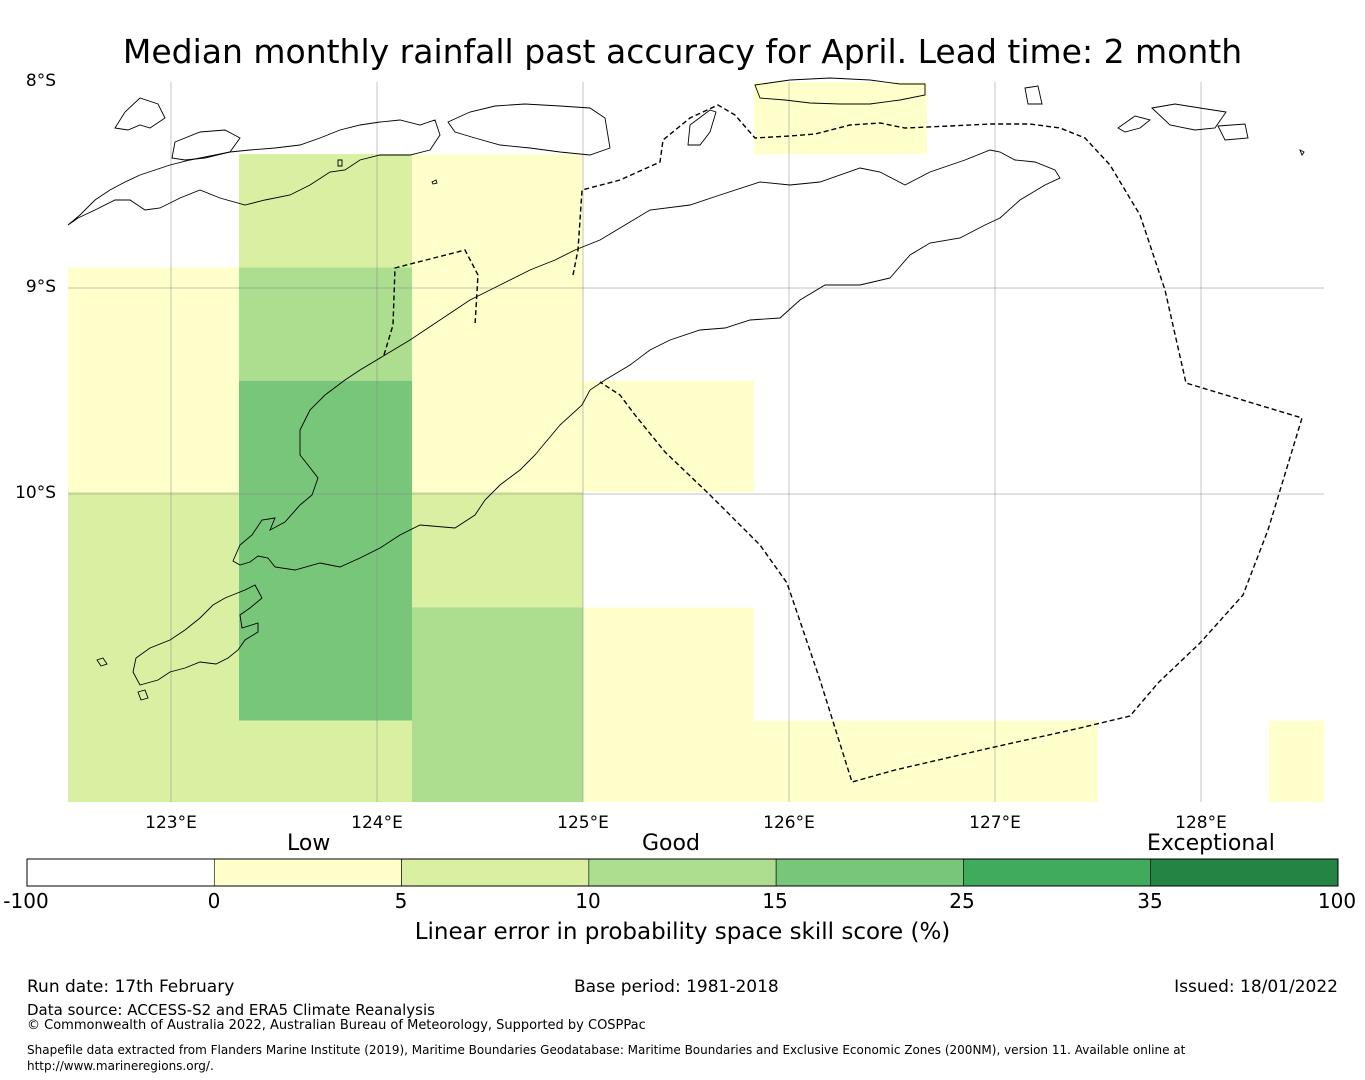  Describe the element at coordinates (1134, 124) in the screenshot. I see `leti-coastline` at that location.